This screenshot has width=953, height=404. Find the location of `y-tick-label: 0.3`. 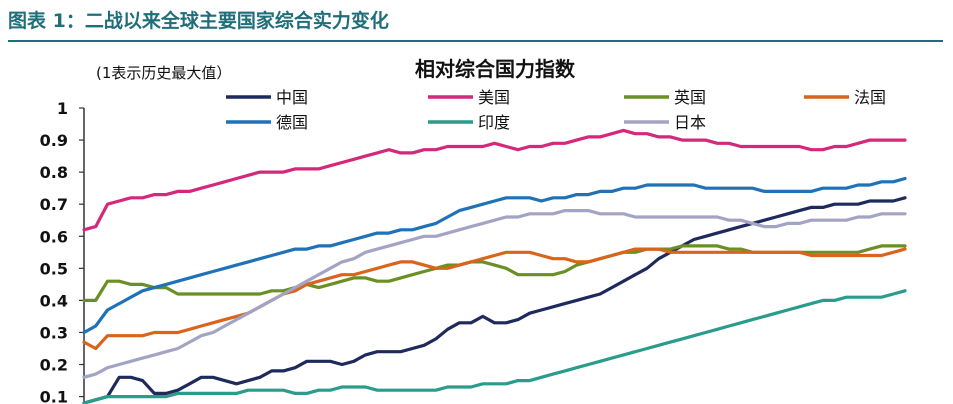

y-tick-label: 0.3 is located at coordinates (54, 332).